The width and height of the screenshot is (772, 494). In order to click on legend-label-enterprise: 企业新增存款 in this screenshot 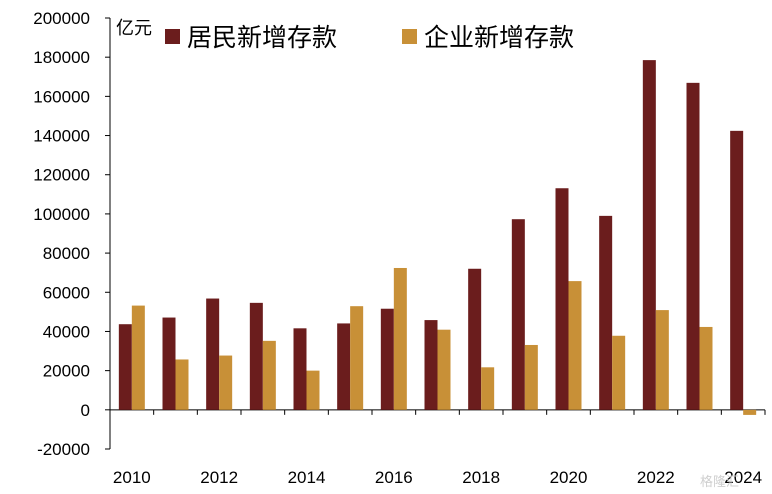, I will do `click(499, 37)`.